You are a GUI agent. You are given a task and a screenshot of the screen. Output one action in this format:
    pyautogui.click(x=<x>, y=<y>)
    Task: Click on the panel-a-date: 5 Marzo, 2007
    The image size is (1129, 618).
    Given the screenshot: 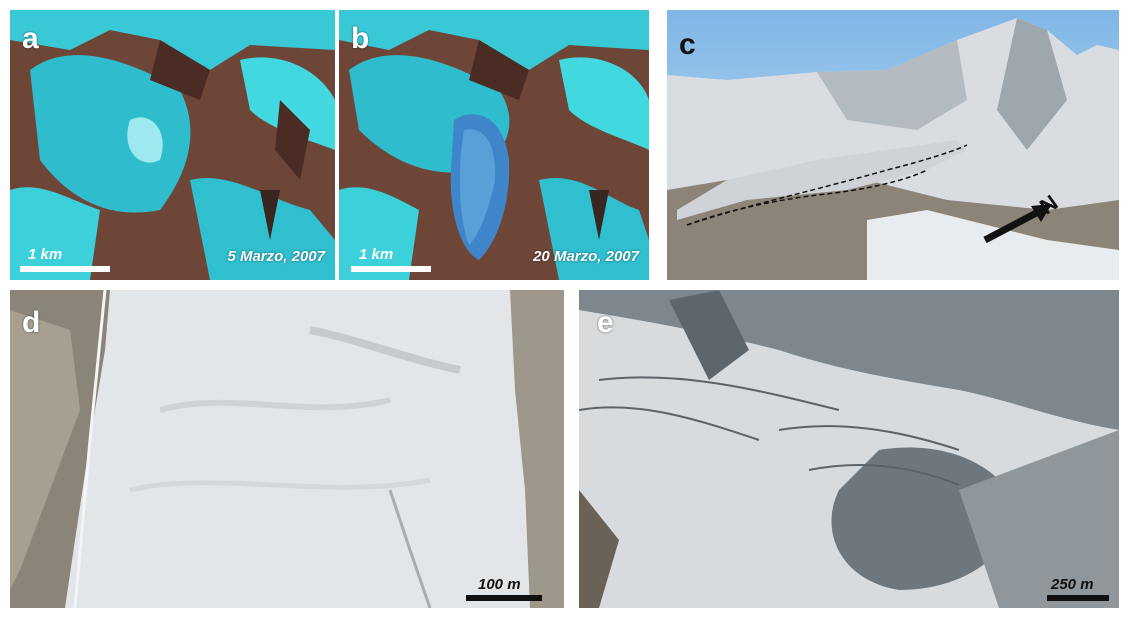 What is the action you would take?
    pyautogui.click(x=276, y=256)
    